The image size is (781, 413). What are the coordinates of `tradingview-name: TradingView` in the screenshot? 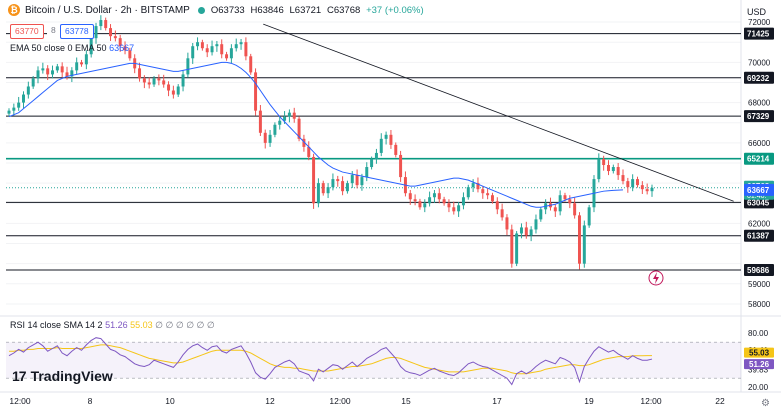 It's located at (71, 376).